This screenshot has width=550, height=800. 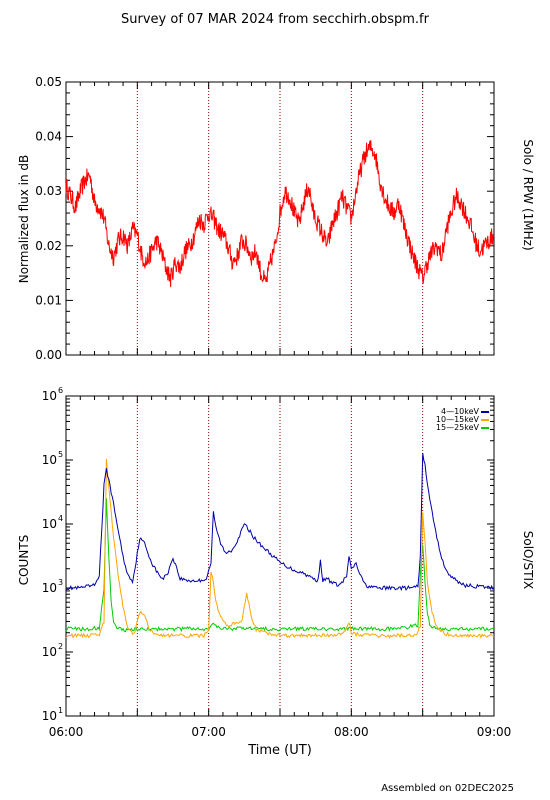 I want to click on rpw-y-tick-label: 0.04, so click(x=48, y=137).